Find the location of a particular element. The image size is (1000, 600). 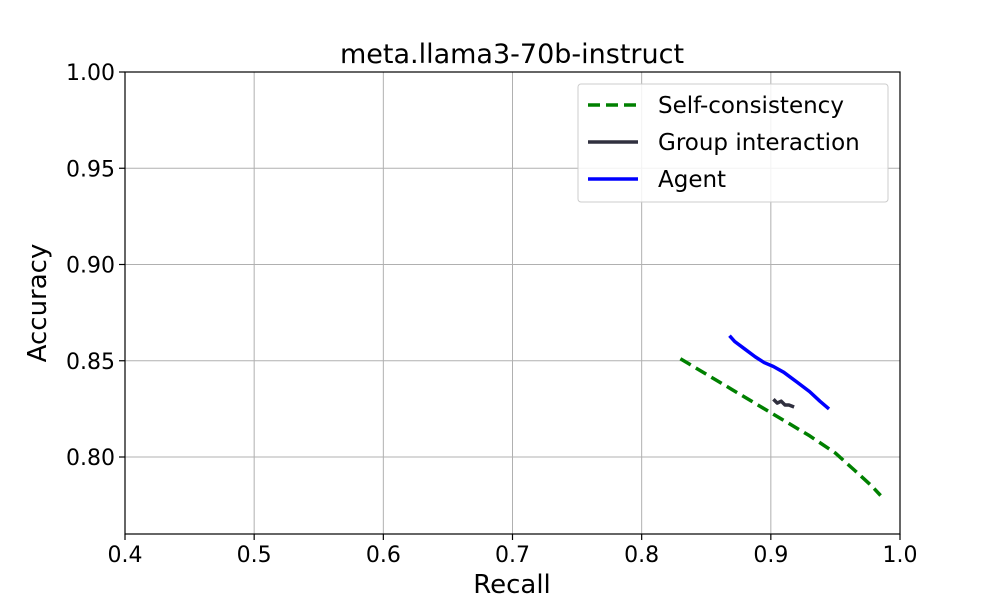

x-tick-label: 0.5 is located at coordinates (254, 555).